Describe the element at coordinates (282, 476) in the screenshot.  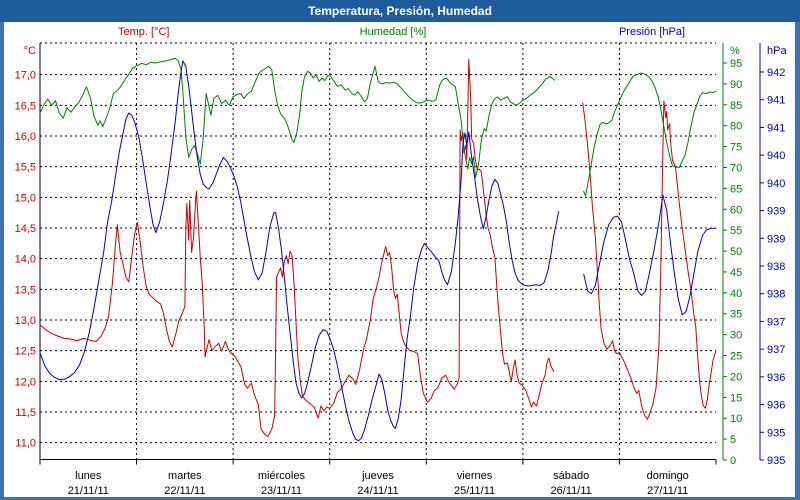
I see `day-name-label: miércoles` at that location.